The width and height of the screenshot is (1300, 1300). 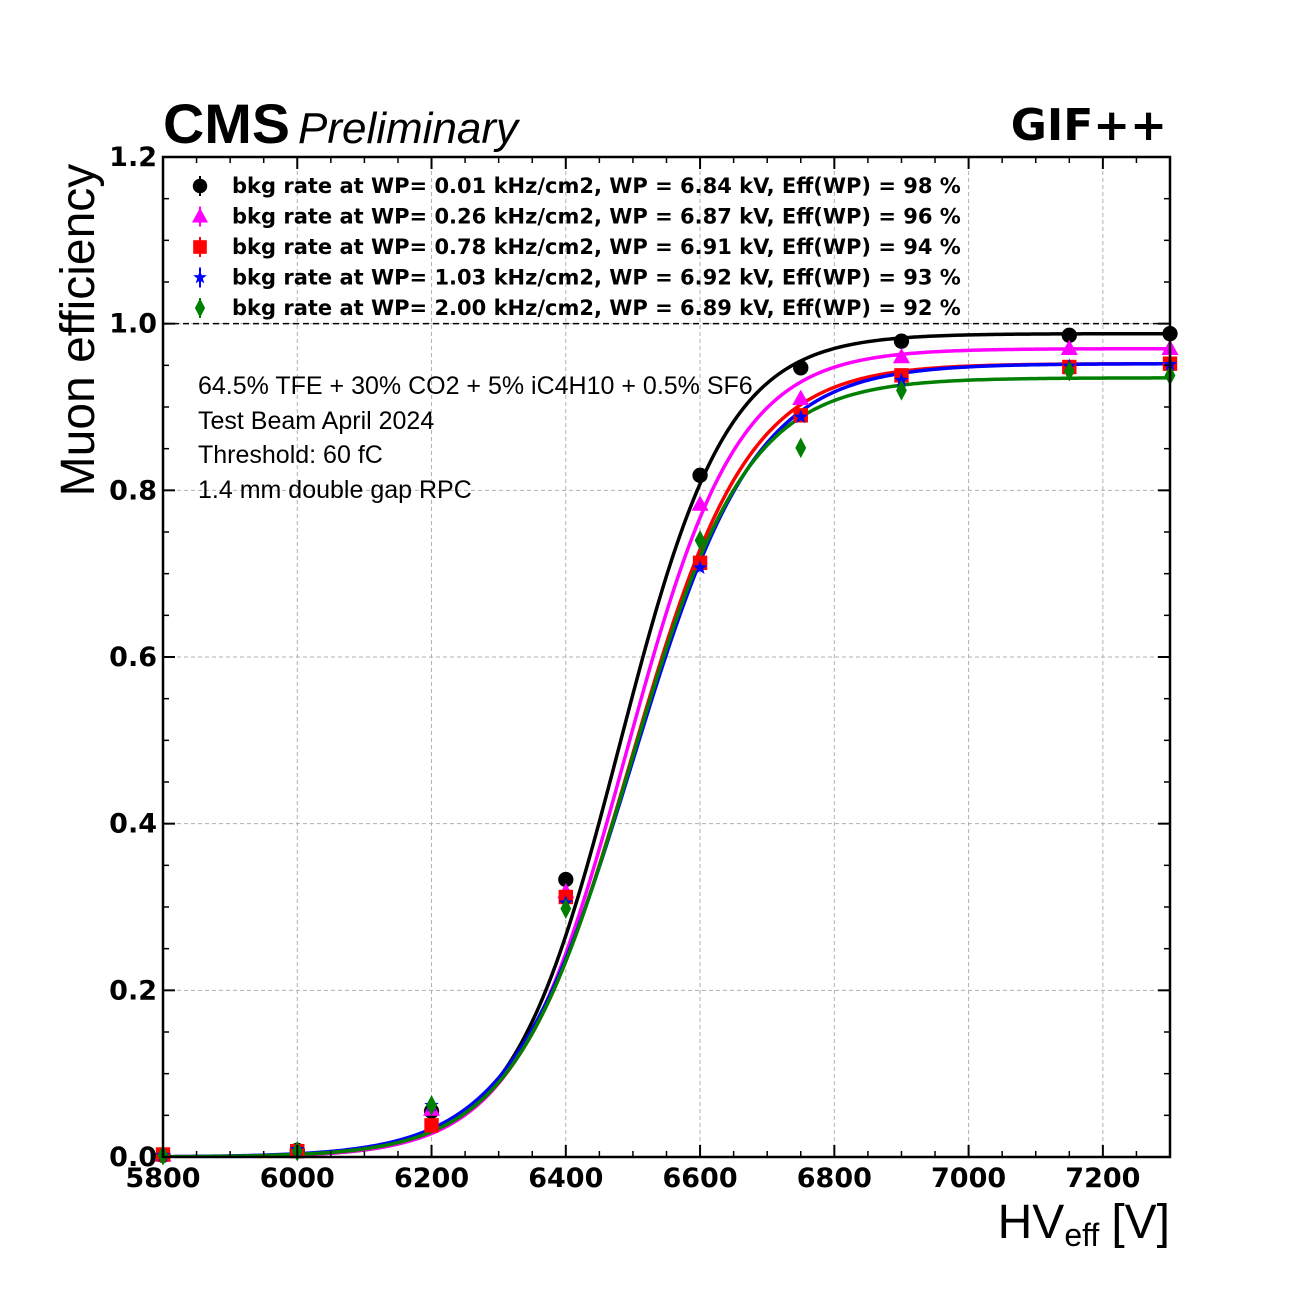 I want to click on y-tick-label: 0.8, so click(x=133, y=490).